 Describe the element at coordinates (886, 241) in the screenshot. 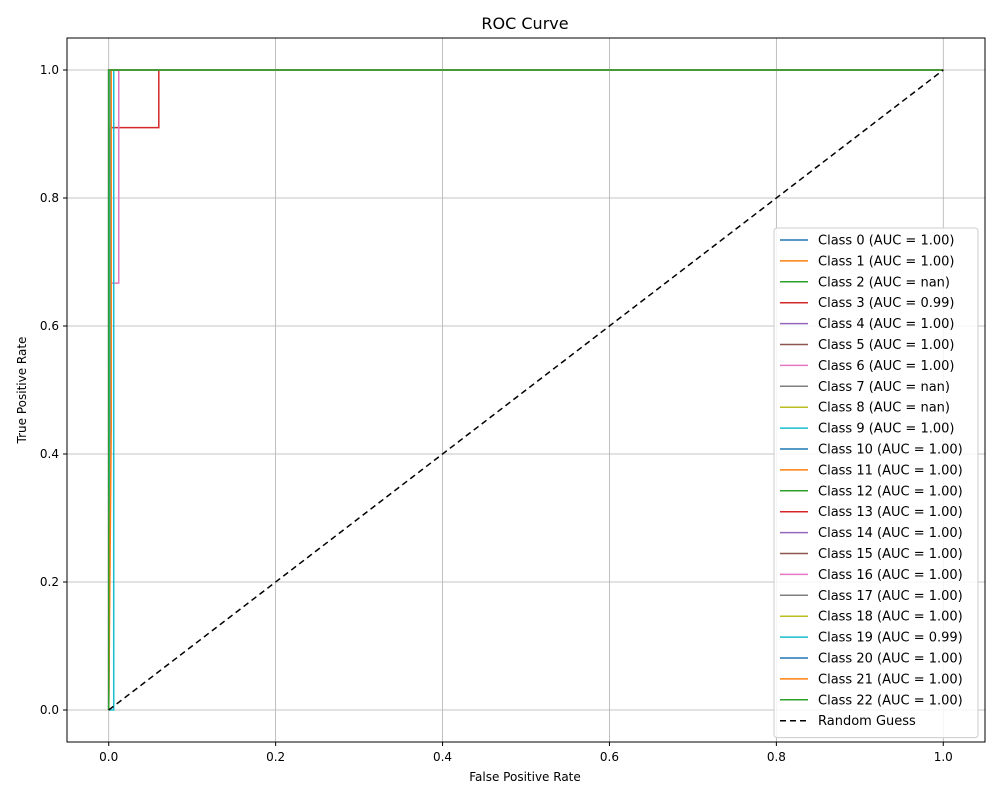

I see `legend-entry: Class 0 (AUC = 1.00)` at that location.